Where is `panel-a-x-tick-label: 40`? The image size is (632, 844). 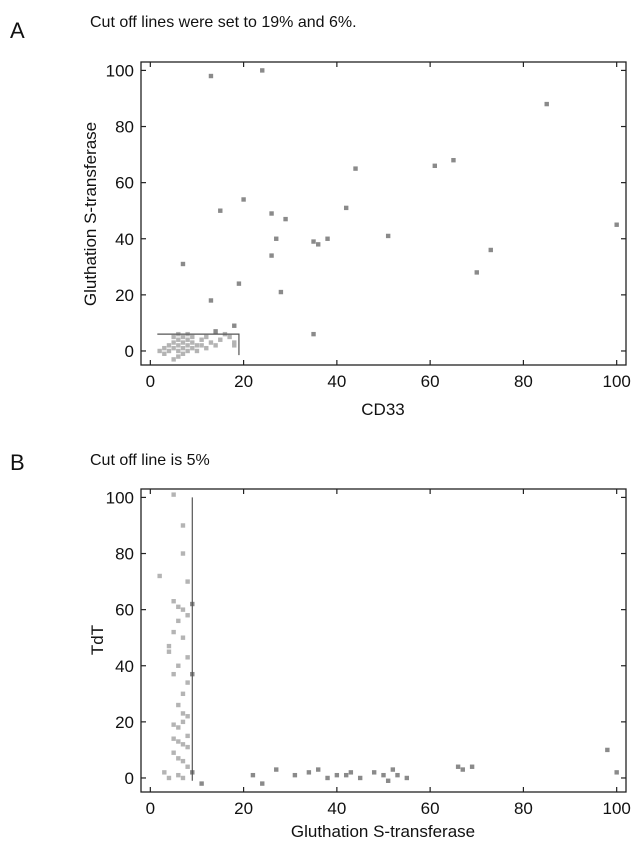
panel-a-x-tick-label: 40 is located at coordinates (336, 381).